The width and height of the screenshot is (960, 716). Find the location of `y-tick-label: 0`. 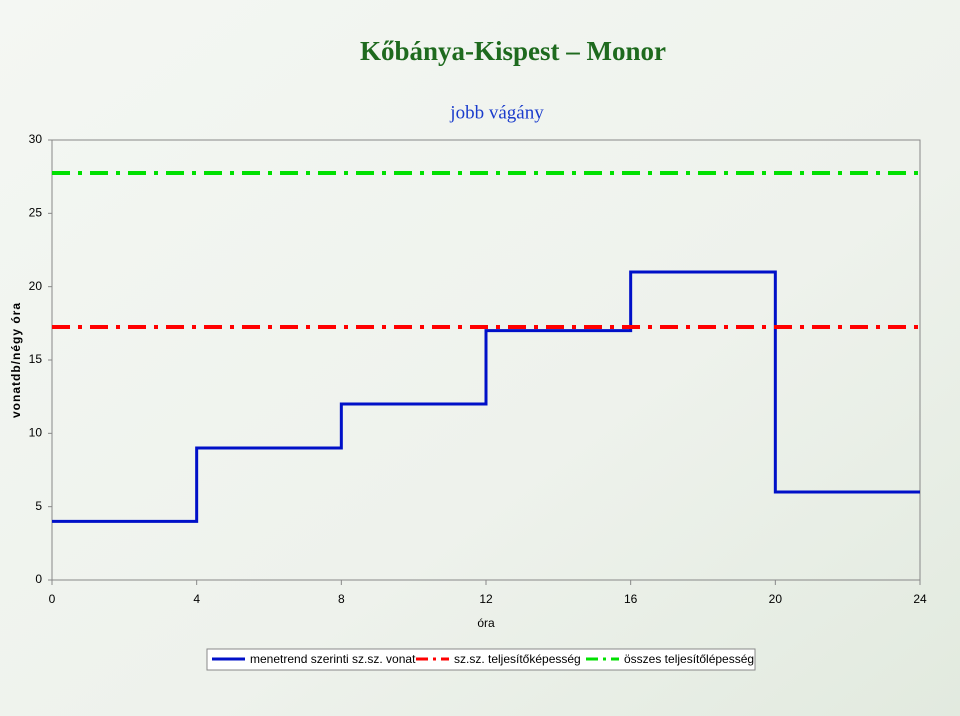

y-tick-label: 0 is located at coordinates (38, 579).